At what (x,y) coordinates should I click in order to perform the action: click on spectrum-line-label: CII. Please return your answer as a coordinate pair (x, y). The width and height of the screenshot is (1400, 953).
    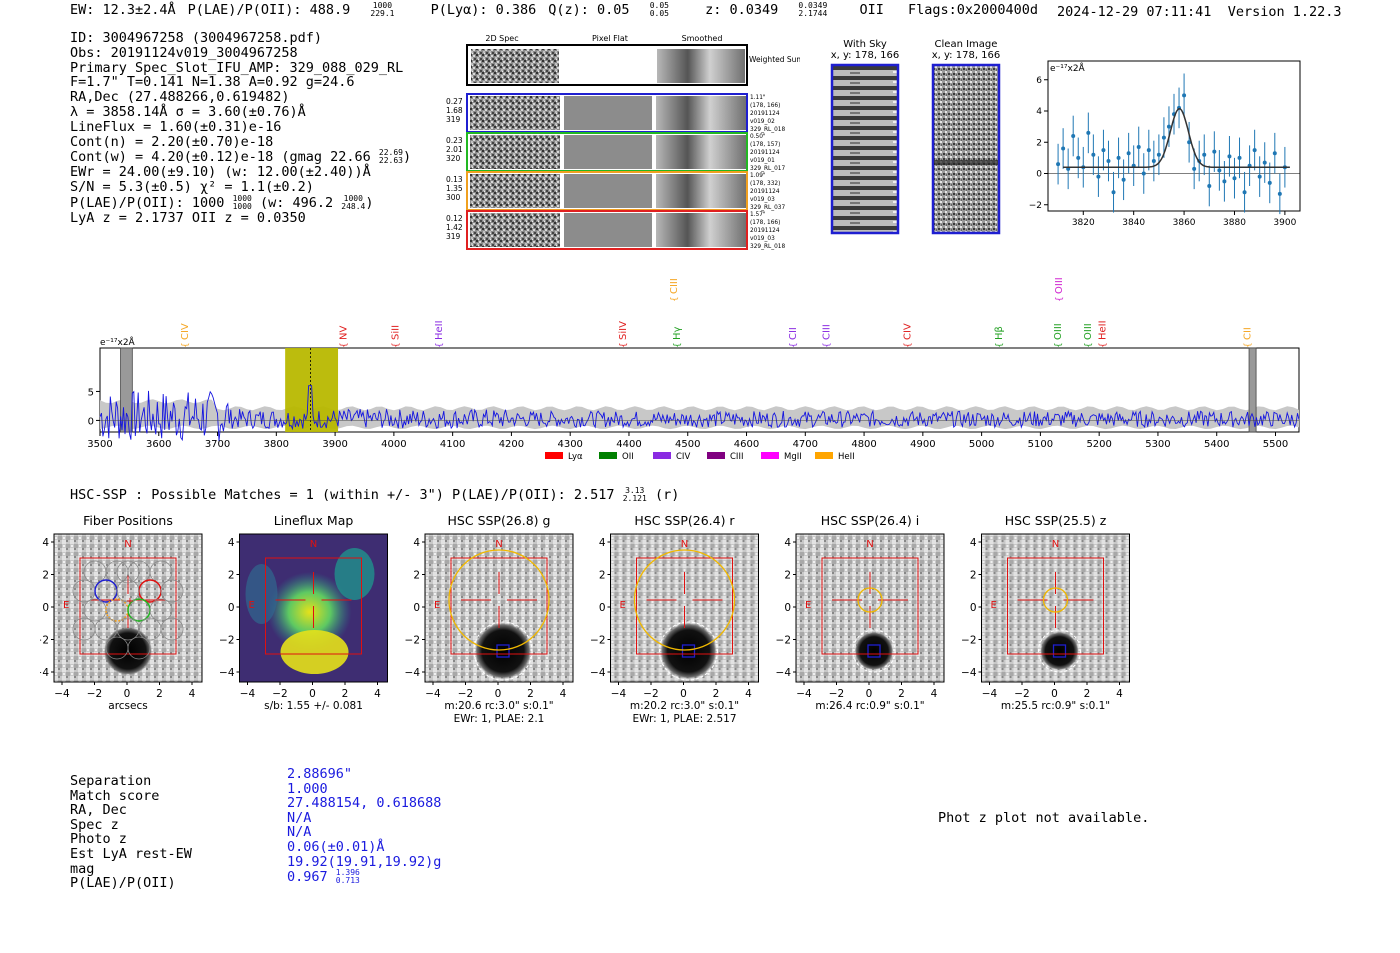
    Looking at the image, I should click on (1248, 333).